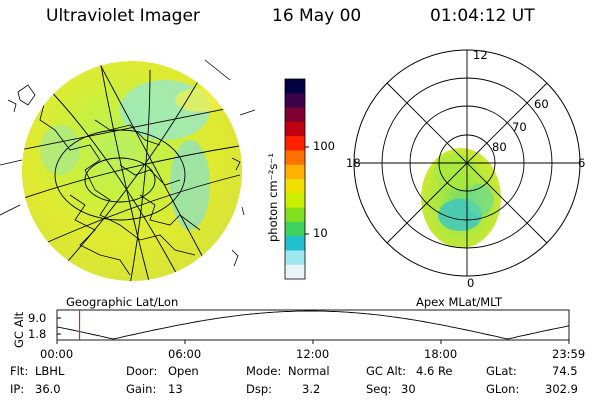  What do you see at coordinates (264, 371) in the screenshot?
I see `footer-mode-key: Mode:` at bounding box center [264, 371].